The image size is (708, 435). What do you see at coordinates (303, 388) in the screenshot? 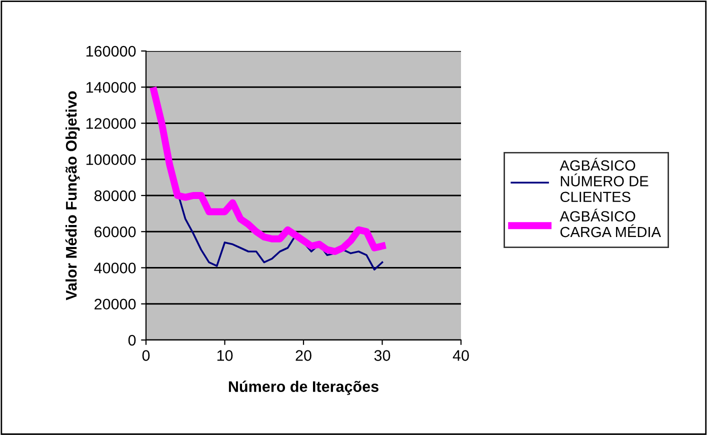
I see `x-axis-title: Número de Iterações` at bounding box center [303, 388].